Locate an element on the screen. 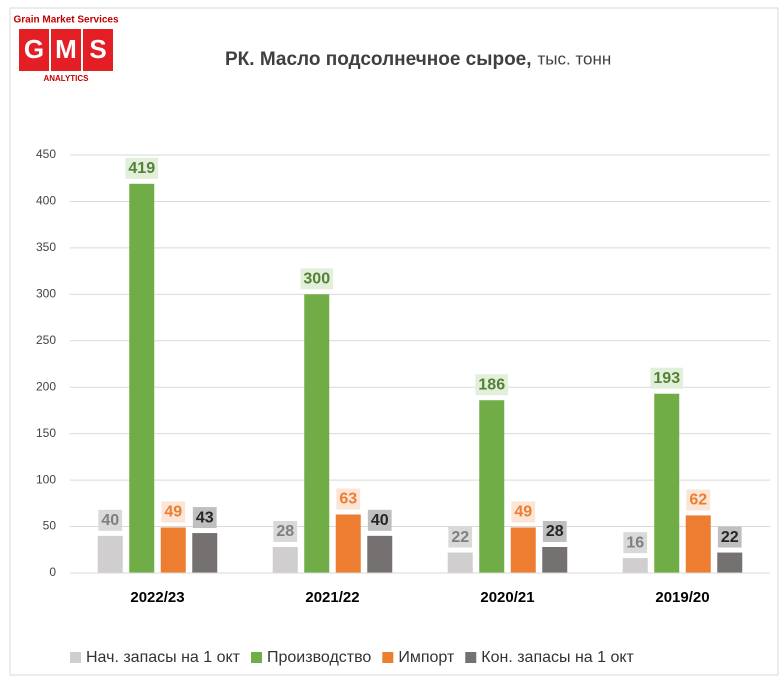 The width and height of the screenshot is (783, 681). data-label: 419 is located at coordinates (141, 168).